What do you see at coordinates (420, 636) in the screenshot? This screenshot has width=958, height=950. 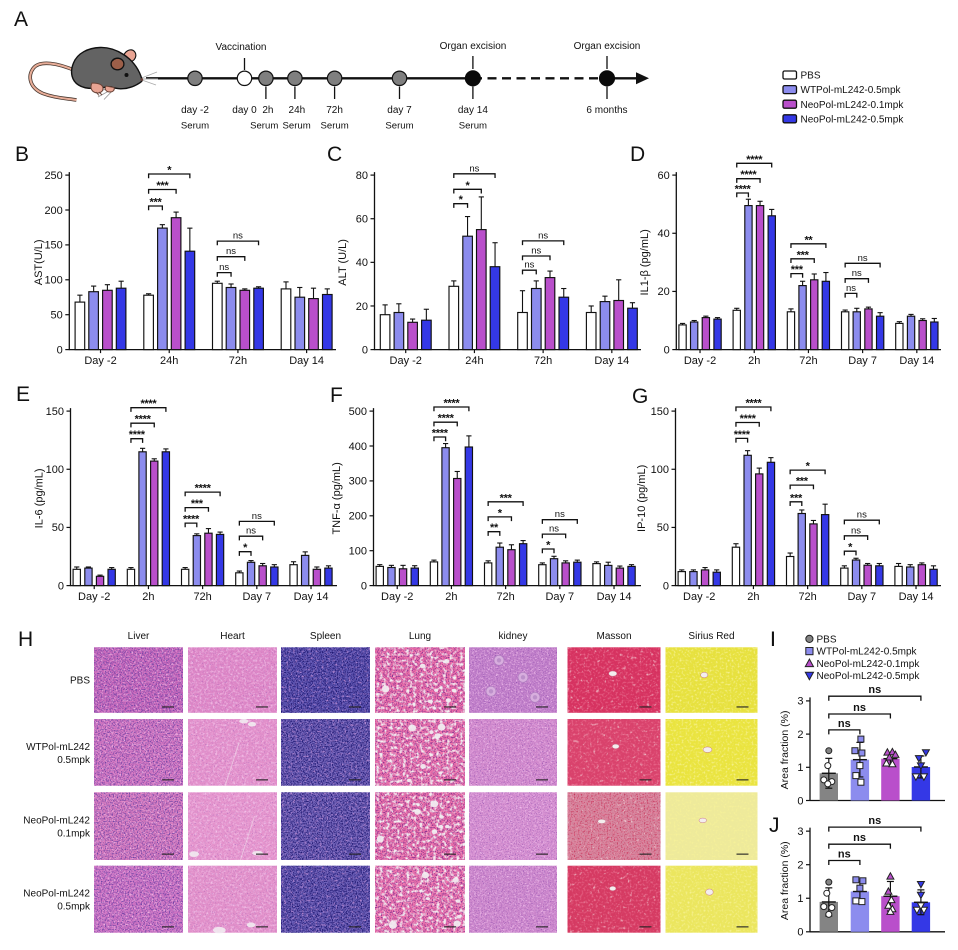 I see `svg-text: Lung` at bounding box center [420, 636].